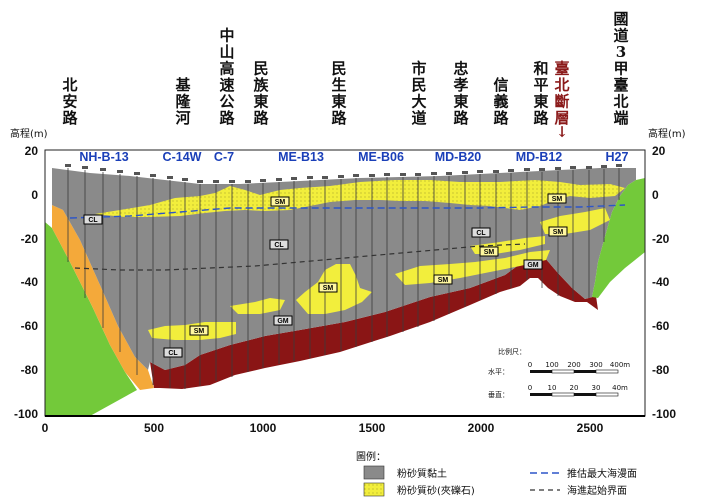  I want to click on y-tick-right-m20: -20, so click(661, 239).